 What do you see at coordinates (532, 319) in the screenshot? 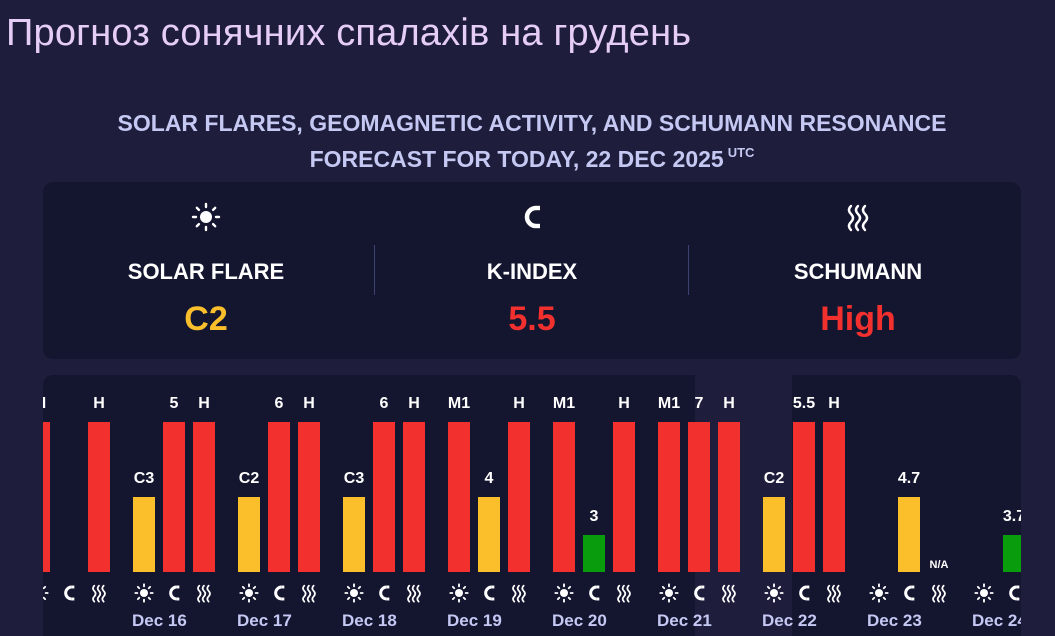
I see `summary-kindex-value: 5.5` at bounding box center [532, 319].